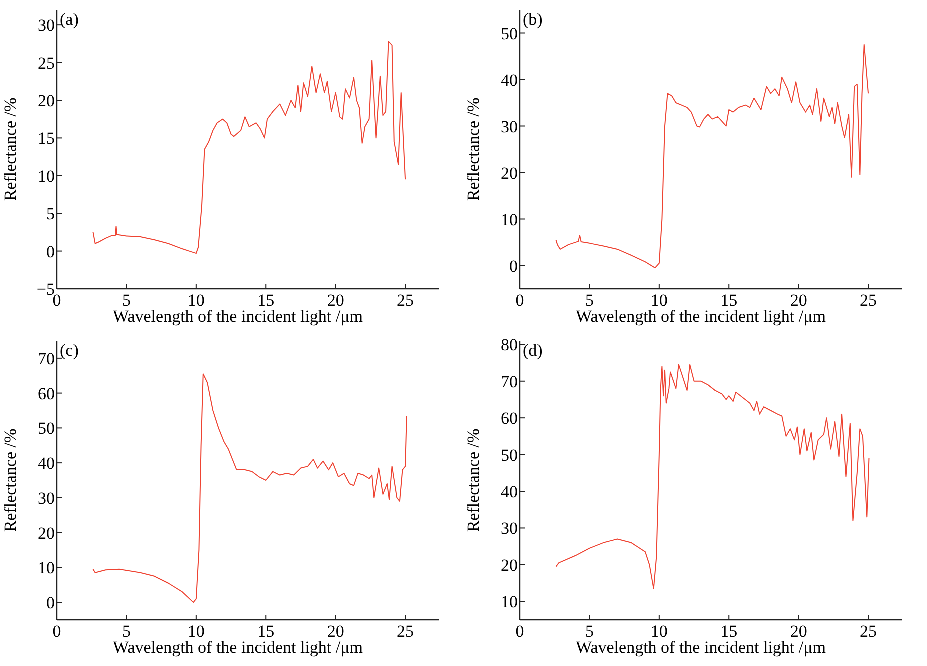  What do you see at coordinates (509, 345) in the screenshot?
I see `y-tick-label: 80` at bounding box center [509, 345].